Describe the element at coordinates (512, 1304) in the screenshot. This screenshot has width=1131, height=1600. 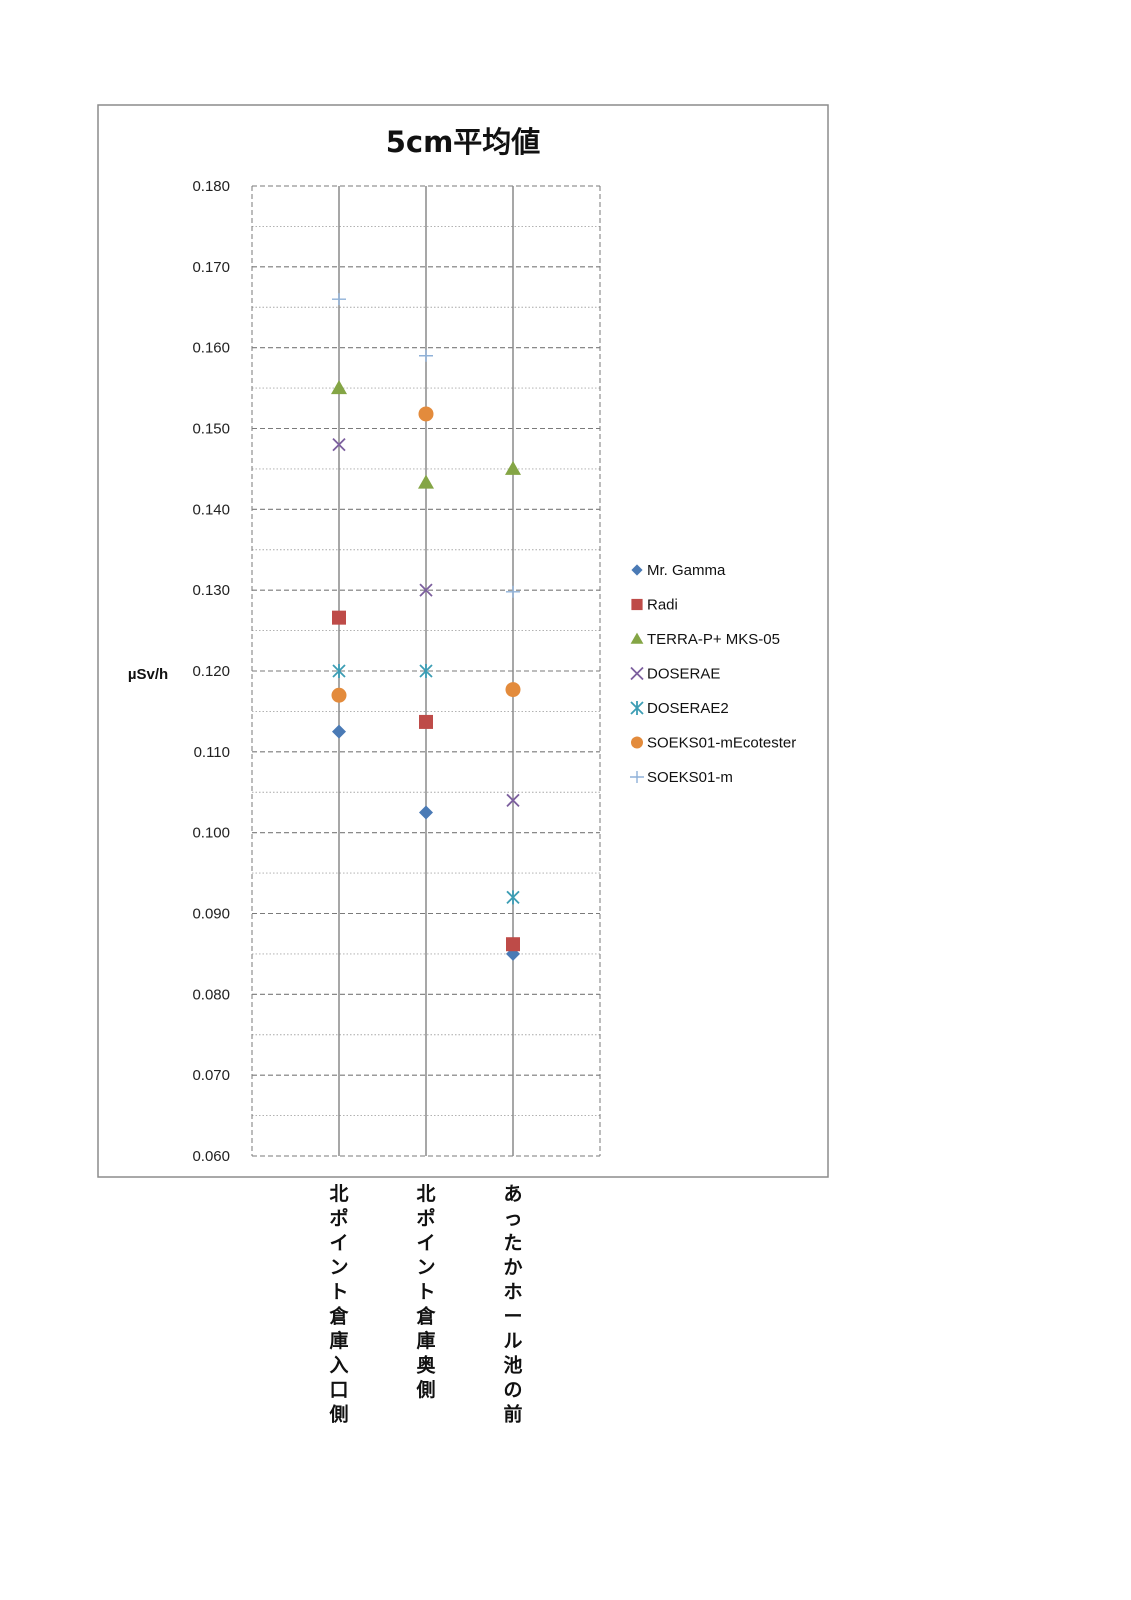
I see `x-category-label: あったかホール池の前` at that location.